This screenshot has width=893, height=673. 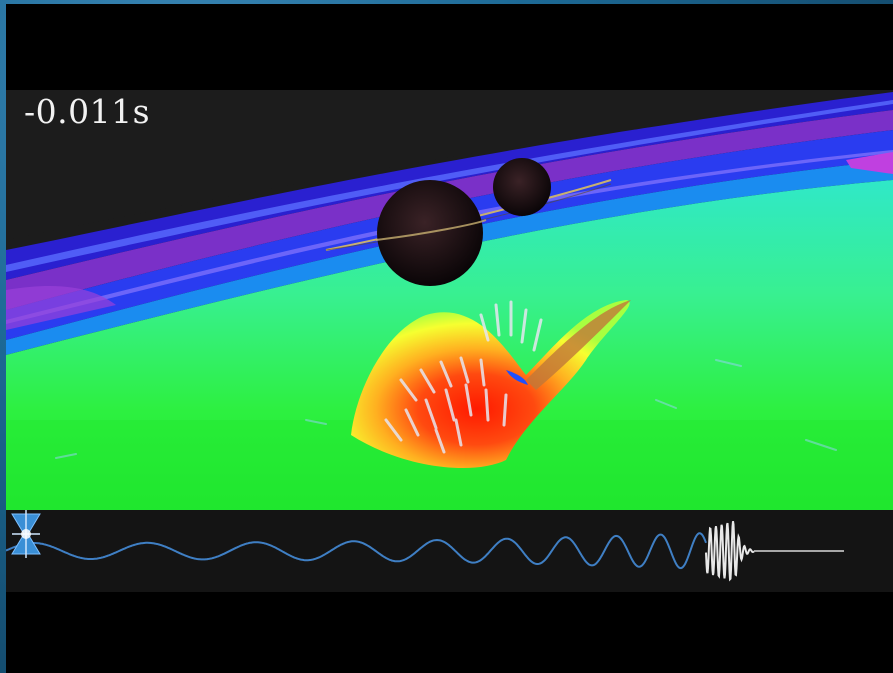 I want to click on gravitational-waveform-strip, so click(x=449, y=551).